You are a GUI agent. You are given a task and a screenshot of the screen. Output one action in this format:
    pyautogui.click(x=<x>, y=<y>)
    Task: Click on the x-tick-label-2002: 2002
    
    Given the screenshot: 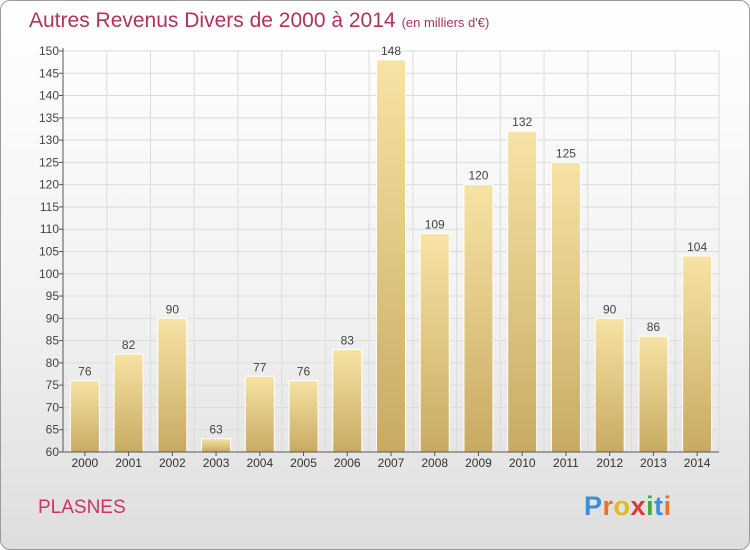 What is the action you would take?
    pyautogui.click(x=172, y=463)
    